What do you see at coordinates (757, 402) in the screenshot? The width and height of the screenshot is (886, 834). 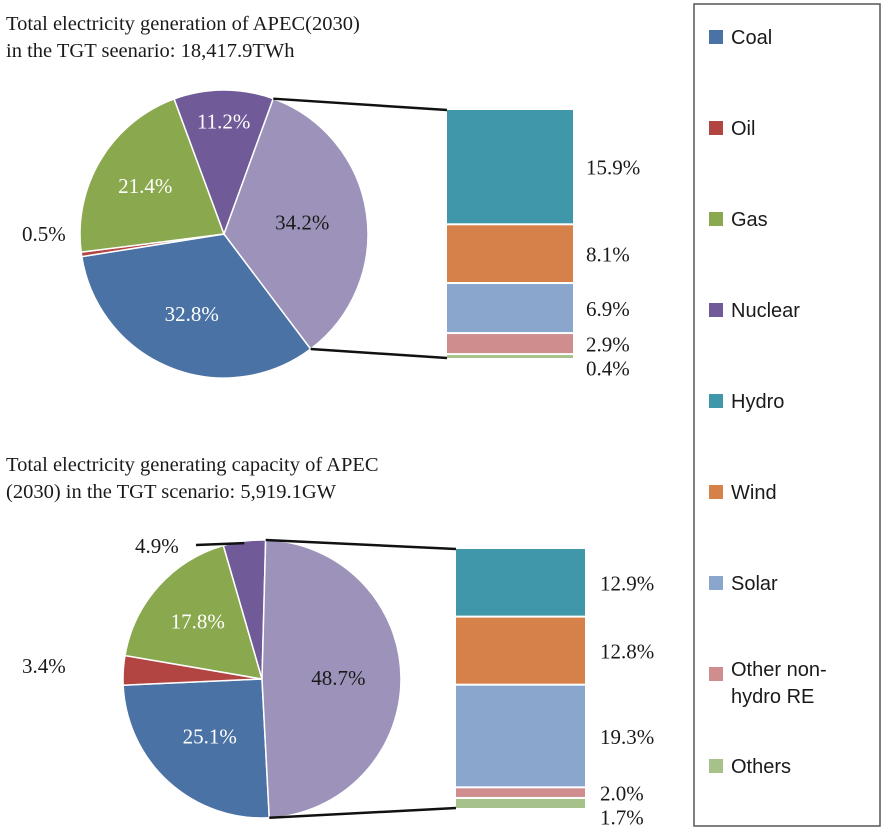 I see `legend-label-hydro: Hydro` at bounding box center [757, 402].